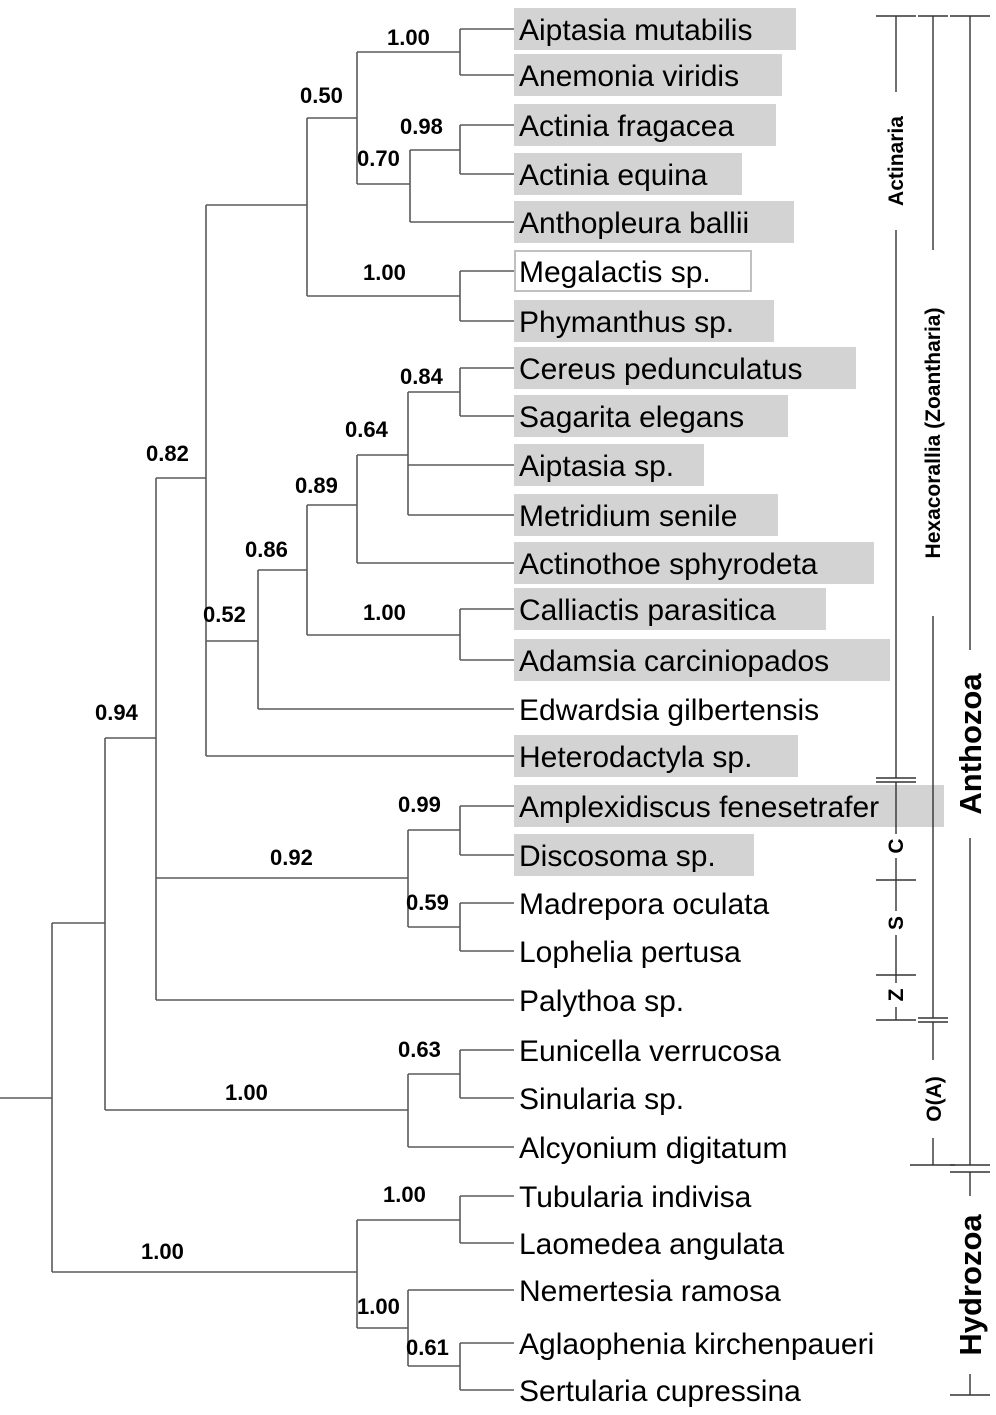  I want to click on actinaria-label: Actinaria, so click(896, 161).